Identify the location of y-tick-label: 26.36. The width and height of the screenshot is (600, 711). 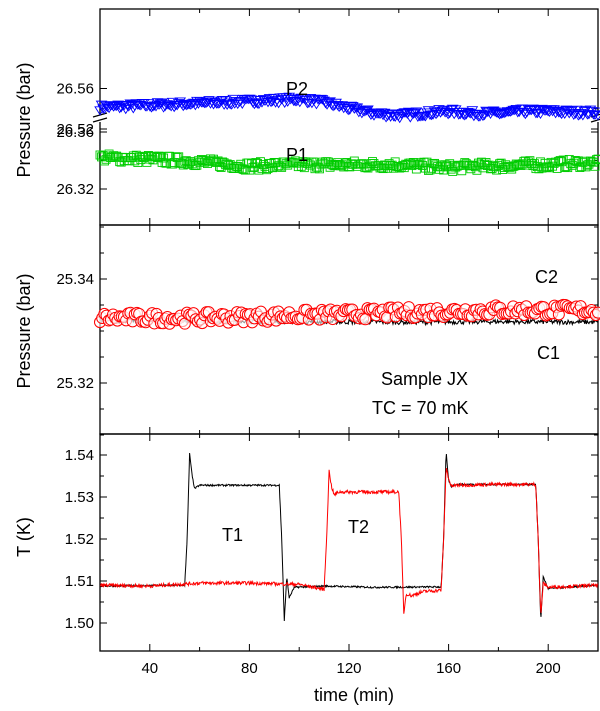
(75, 132).